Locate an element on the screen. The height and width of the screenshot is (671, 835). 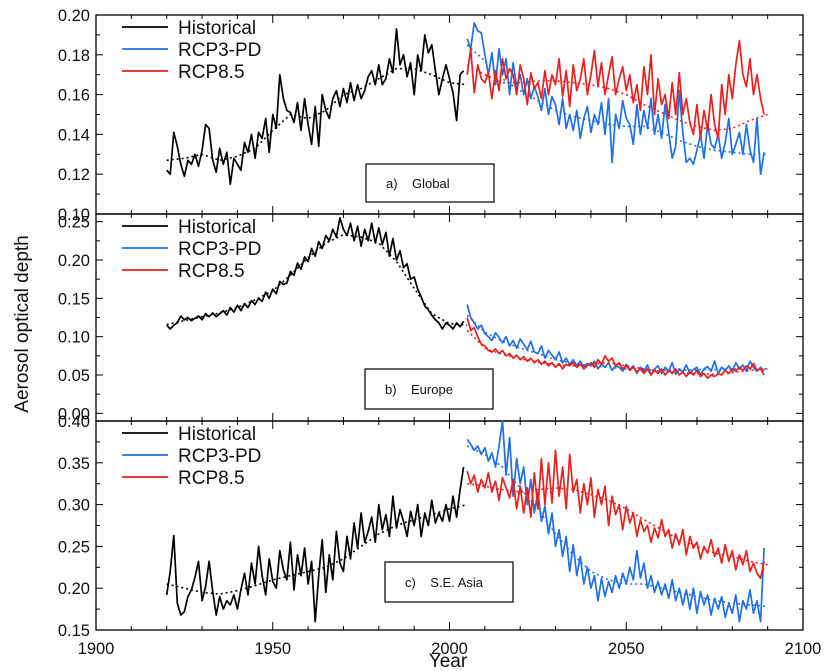
region-label: c) S.E. Asia is located at coordinates (444, 582).